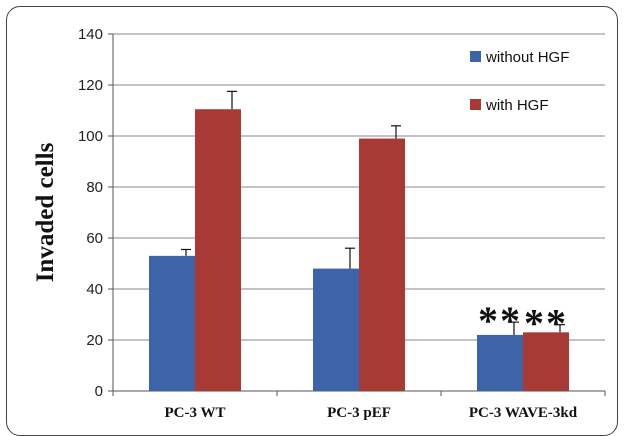 This screenshot has height=436, width=629. What do you see at coordinates (523, 413) in the screenshot?
I see `x-category-label: PC-3 WAVE-3kd` at bounding box center [523, 413].